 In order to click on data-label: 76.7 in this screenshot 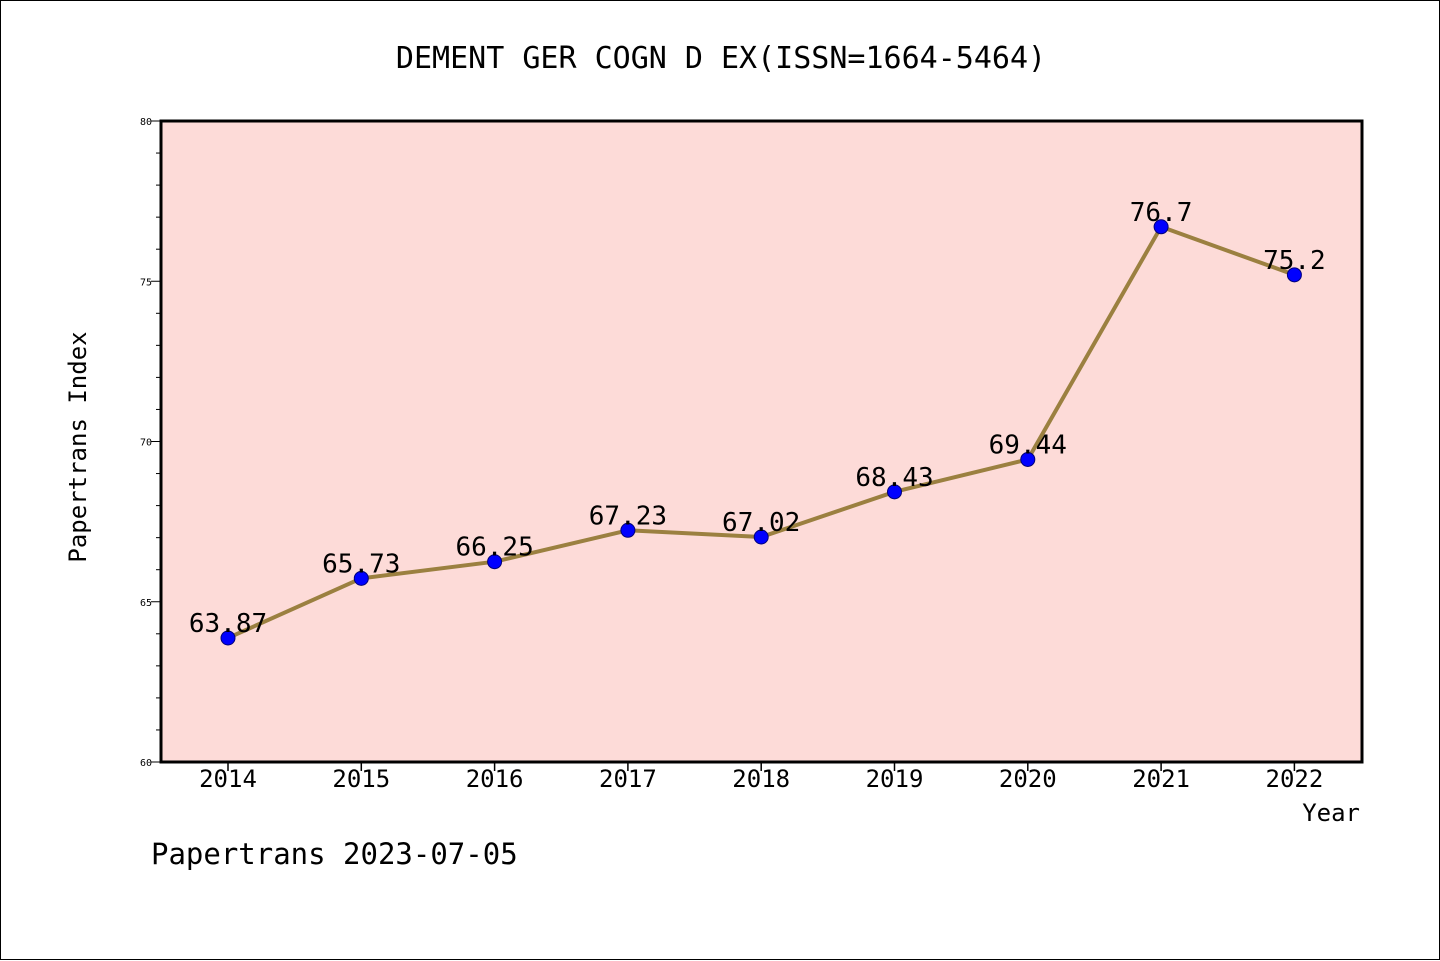, I will do `click(1161, 213)`.